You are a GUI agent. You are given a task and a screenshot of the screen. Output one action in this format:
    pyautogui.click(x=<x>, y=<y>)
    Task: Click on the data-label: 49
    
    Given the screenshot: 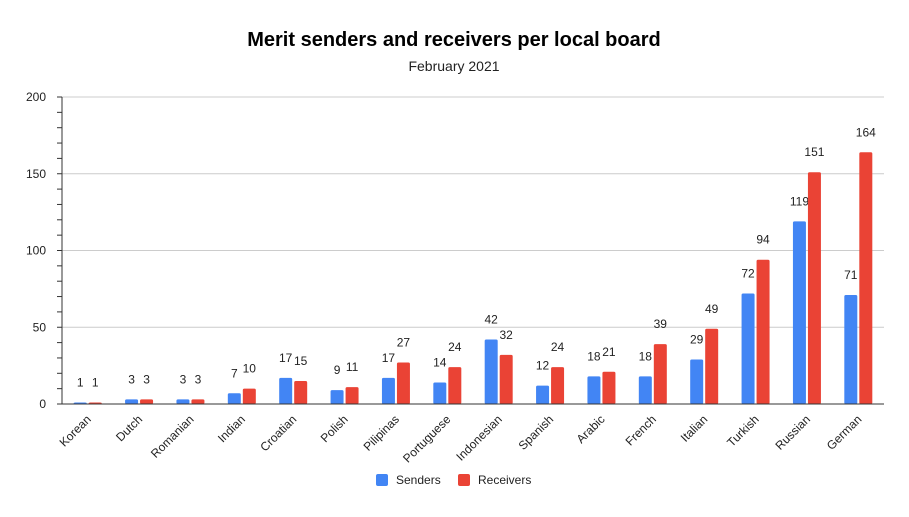 What is the action you would take?
    pyautogui.click(x=712, y=309)
    